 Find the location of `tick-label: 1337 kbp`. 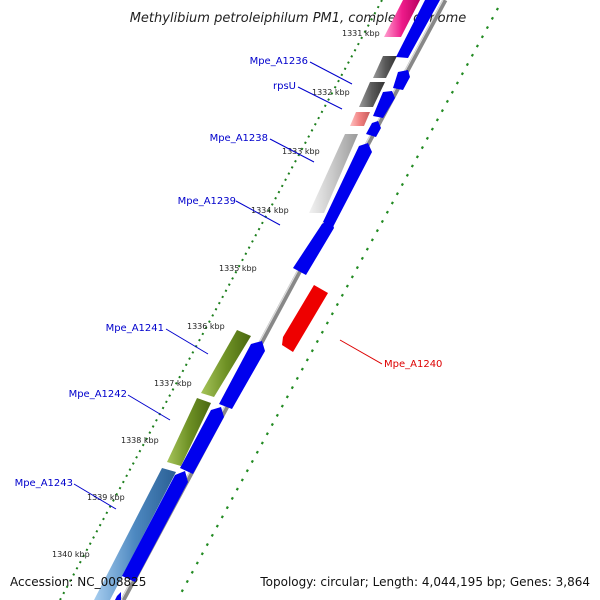

tick-label: 1337 kbp is located at coordinates (173, 383).